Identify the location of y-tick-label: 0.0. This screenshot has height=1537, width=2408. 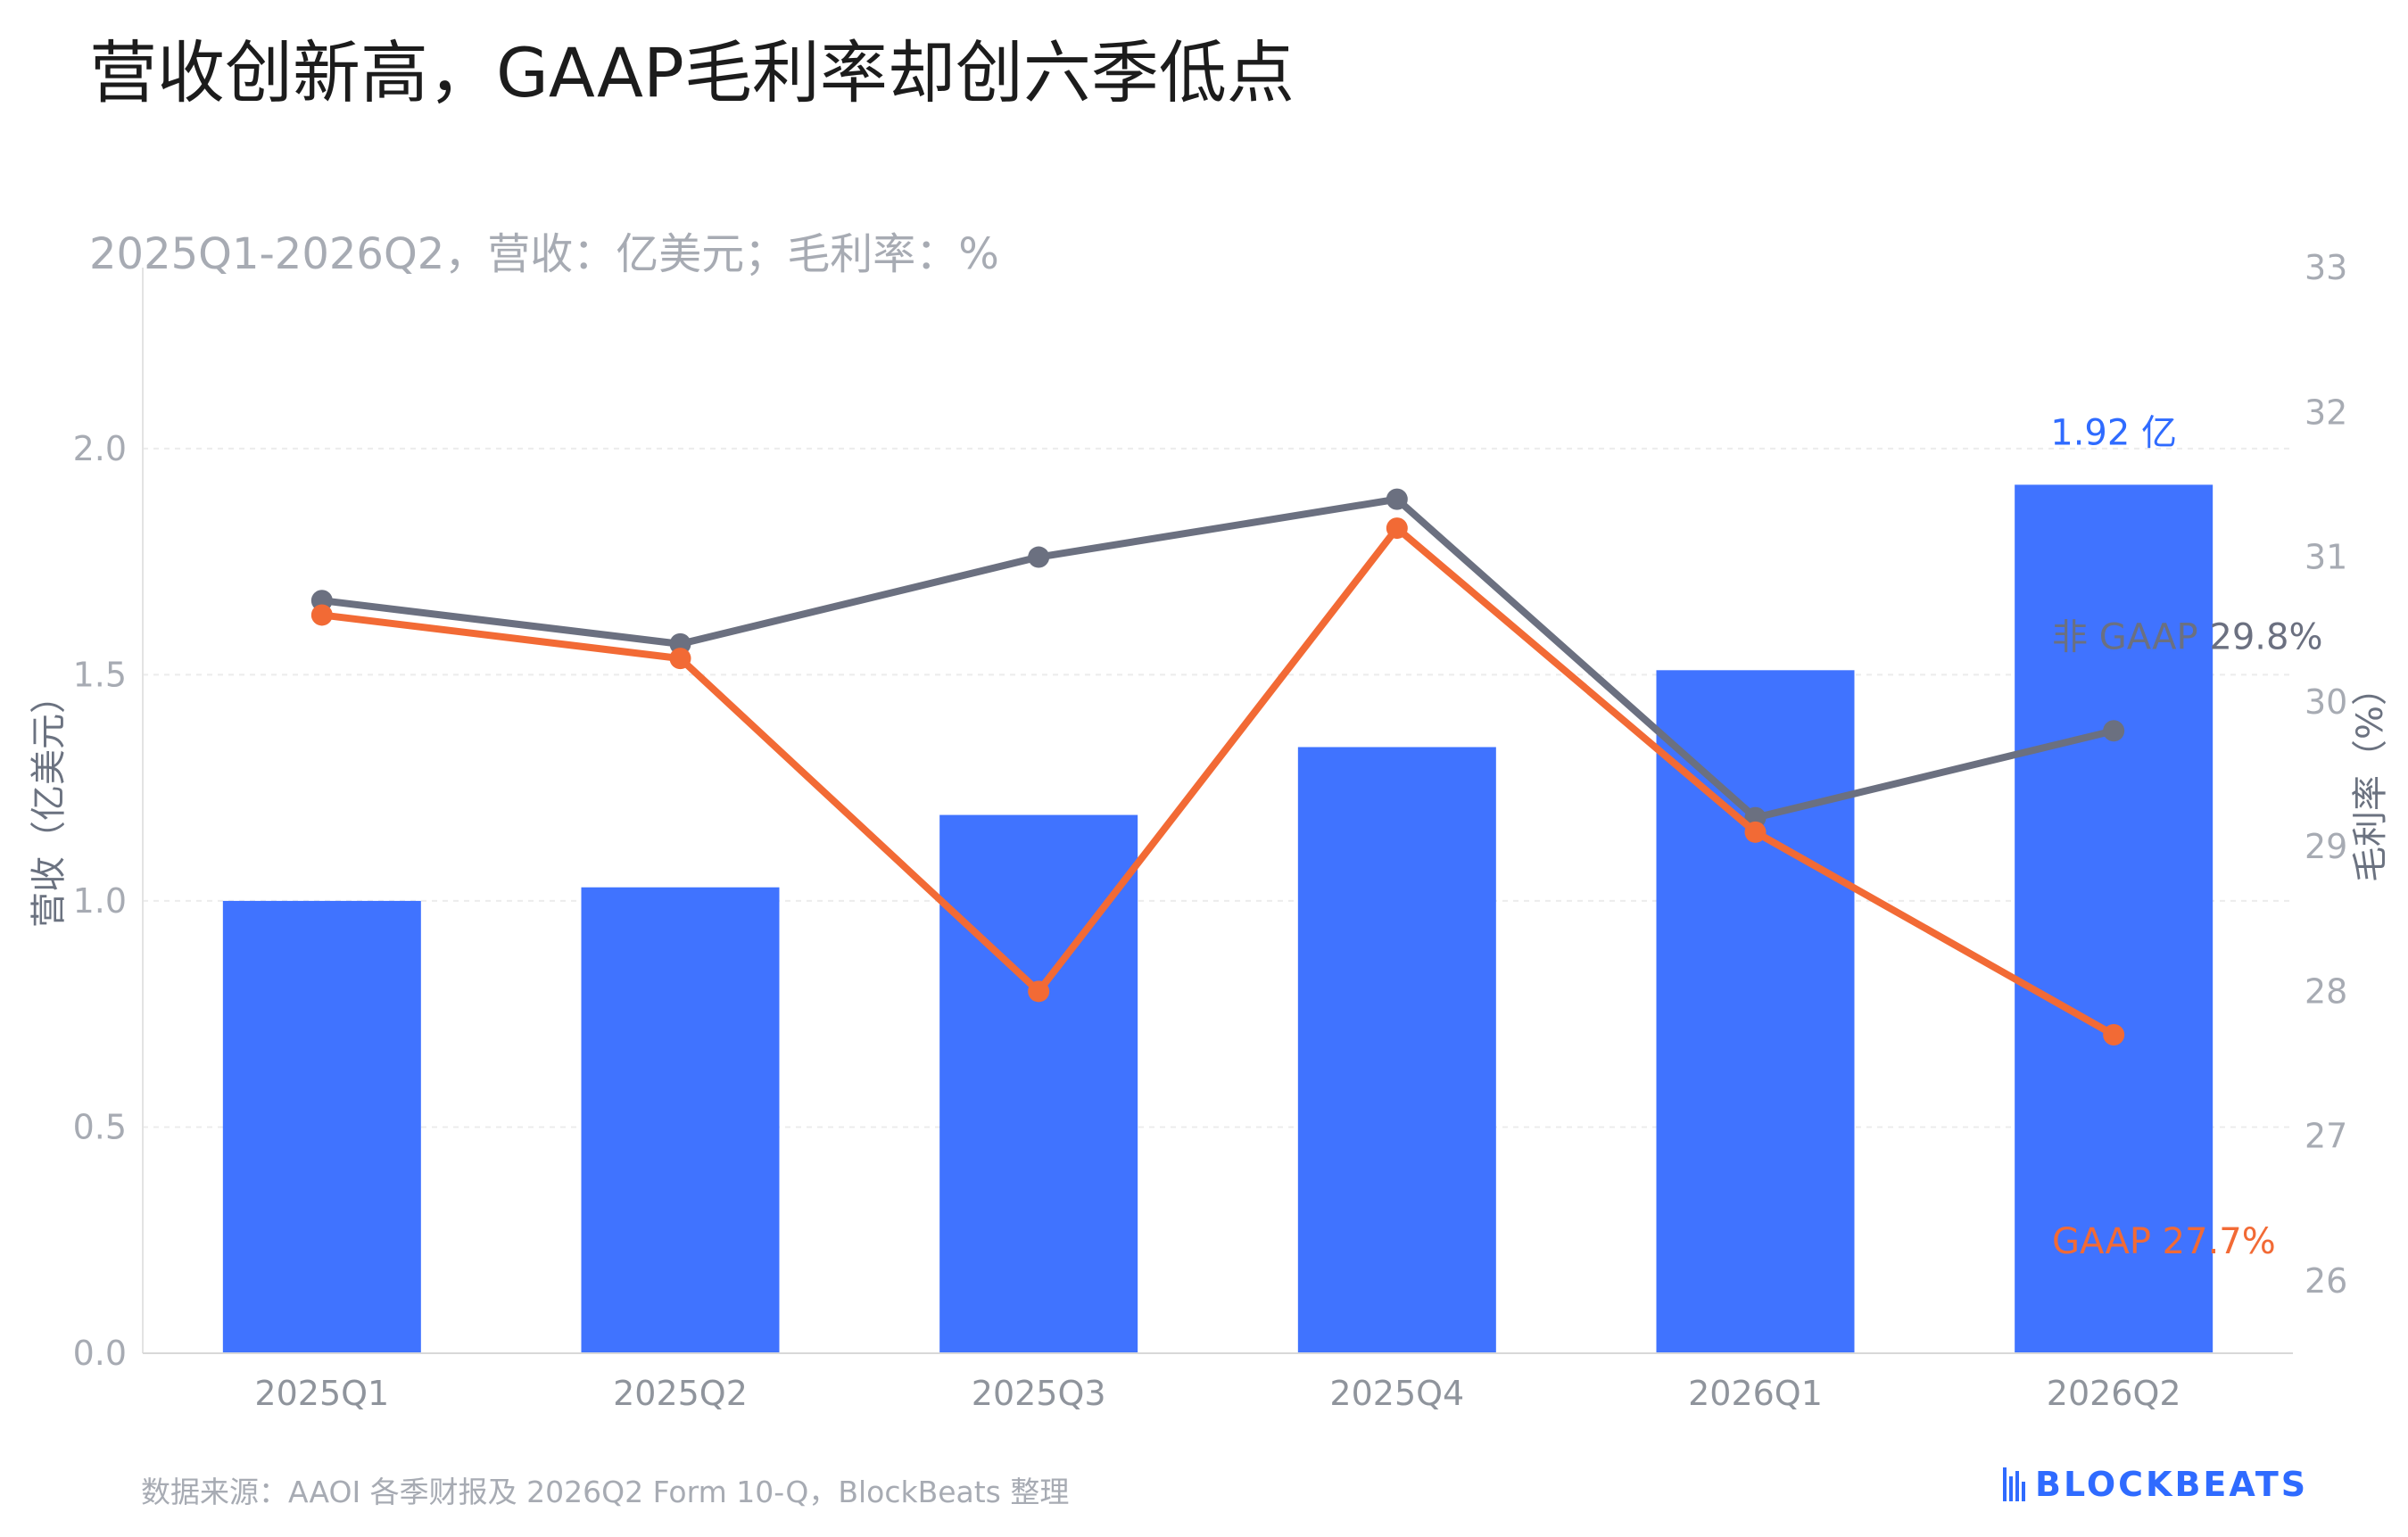
(100, 1353).